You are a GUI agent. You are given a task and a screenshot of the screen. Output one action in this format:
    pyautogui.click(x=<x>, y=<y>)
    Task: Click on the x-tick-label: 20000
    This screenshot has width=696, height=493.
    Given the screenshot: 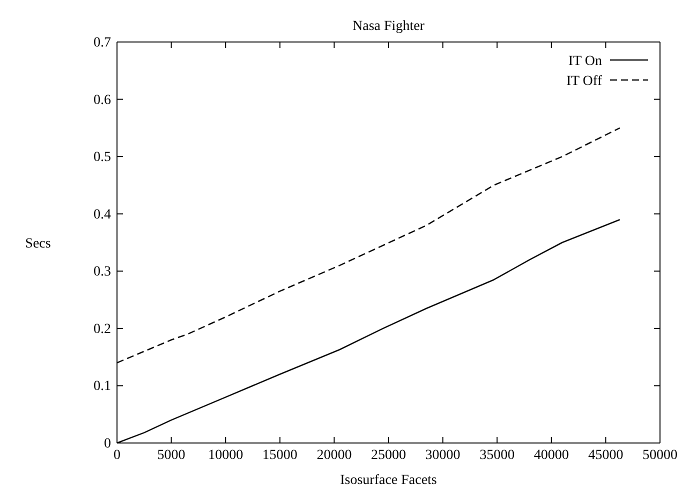 What is the action you would take?
    pyautogui.click(x=334, y=455)
    